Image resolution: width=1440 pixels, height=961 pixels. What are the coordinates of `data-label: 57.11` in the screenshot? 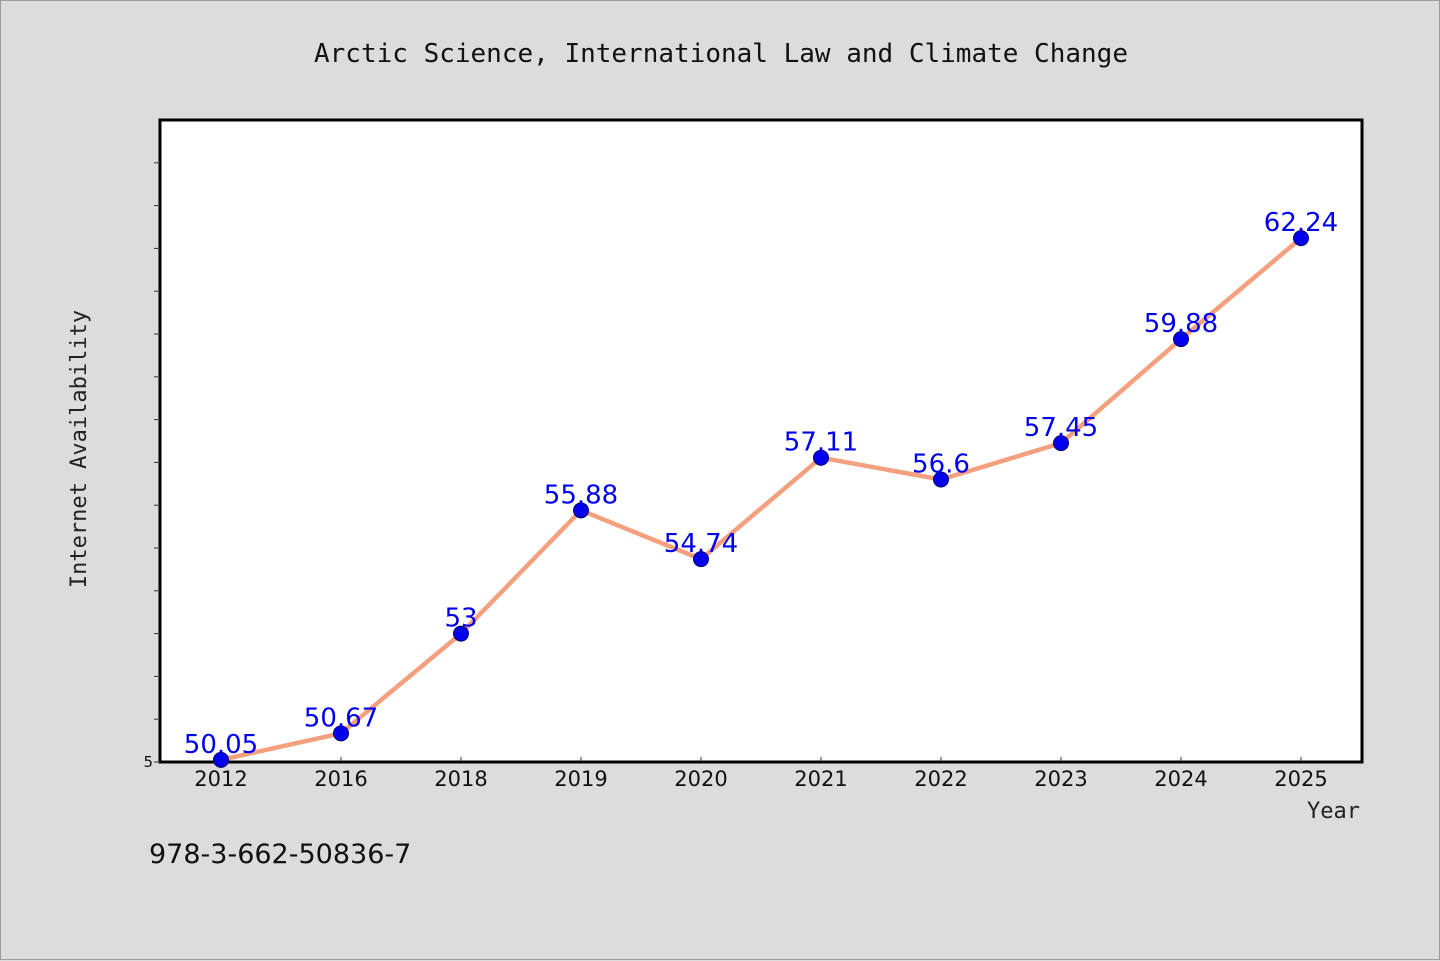 It's located at (821, 443).